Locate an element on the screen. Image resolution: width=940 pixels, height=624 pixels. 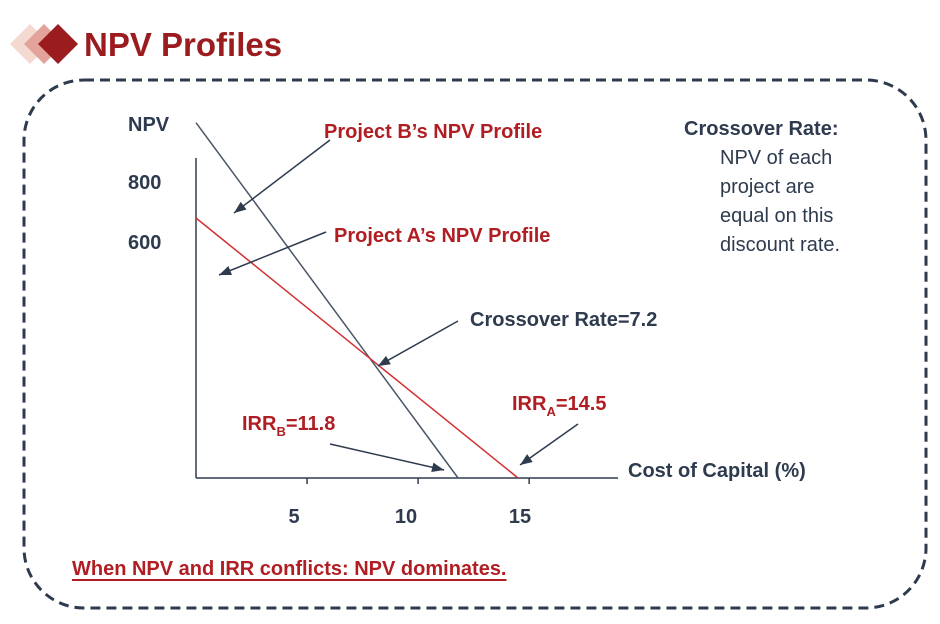
arrow-to-crossover-icon is located at coordinates (418, 343).